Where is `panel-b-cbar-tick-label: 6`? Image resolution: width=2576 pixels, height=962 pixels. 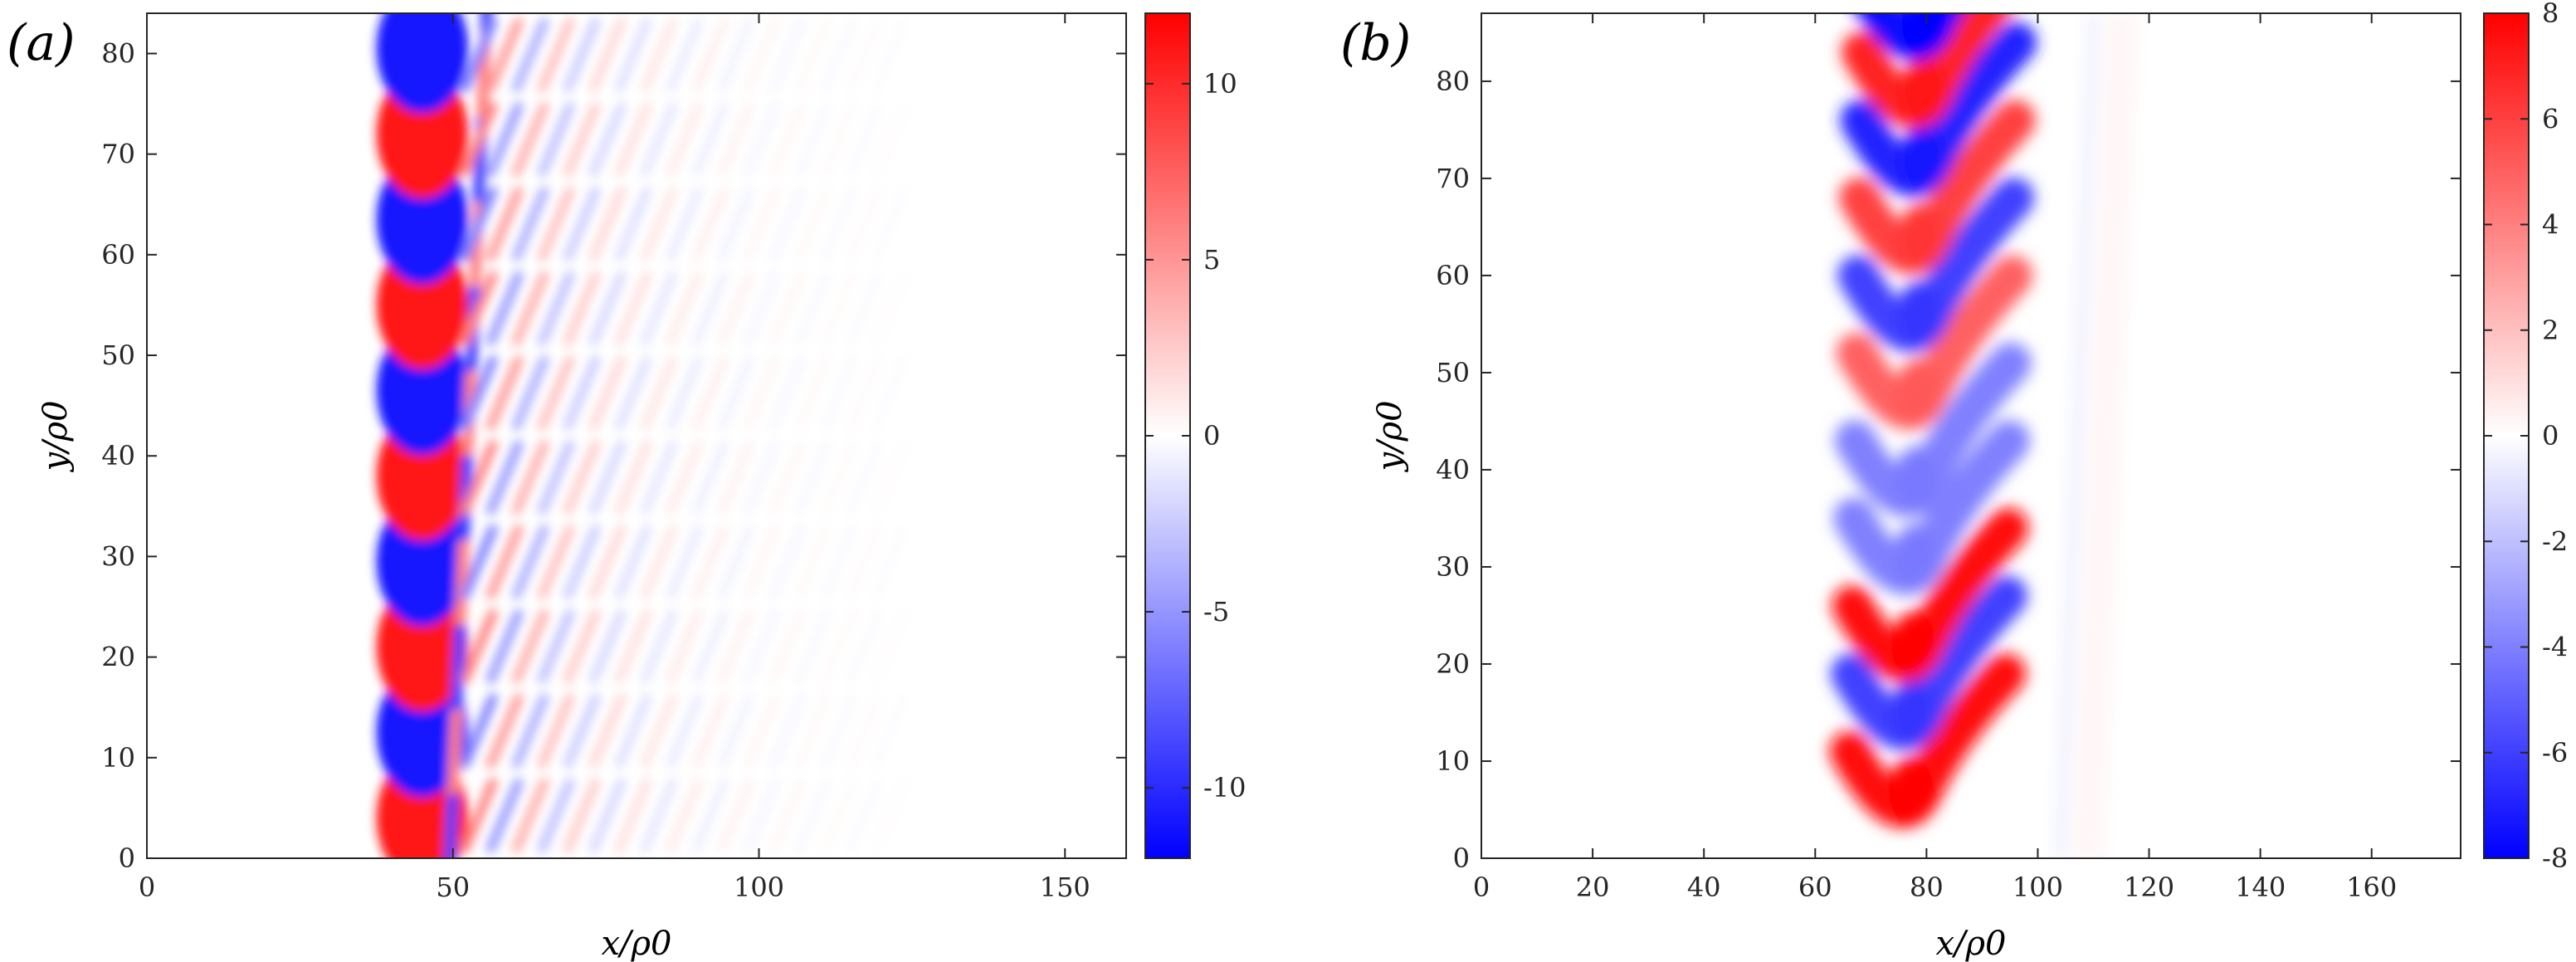 panel-b-cbar-tick-label: 6 is located at coordinates (2550, 119).